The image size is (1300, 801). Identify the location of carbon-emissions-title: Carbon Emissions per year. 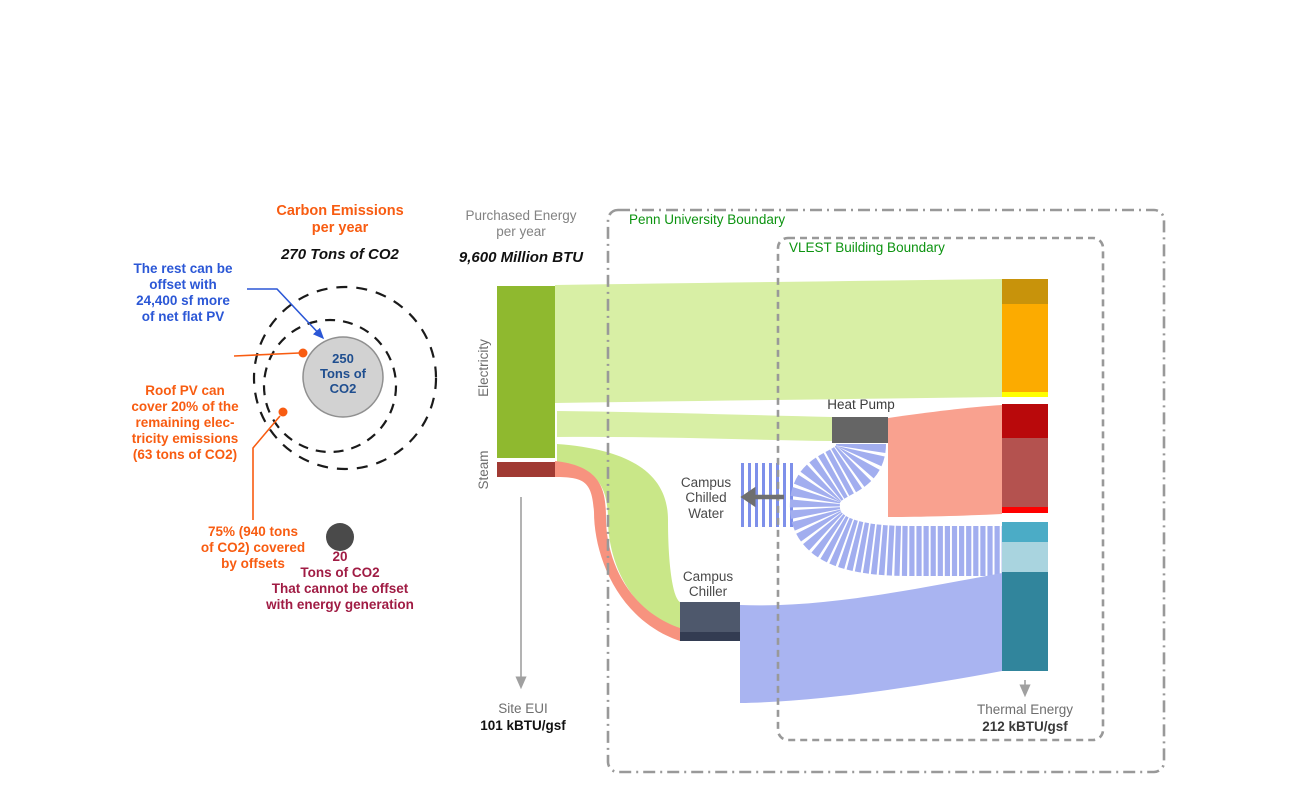
(340, 220).